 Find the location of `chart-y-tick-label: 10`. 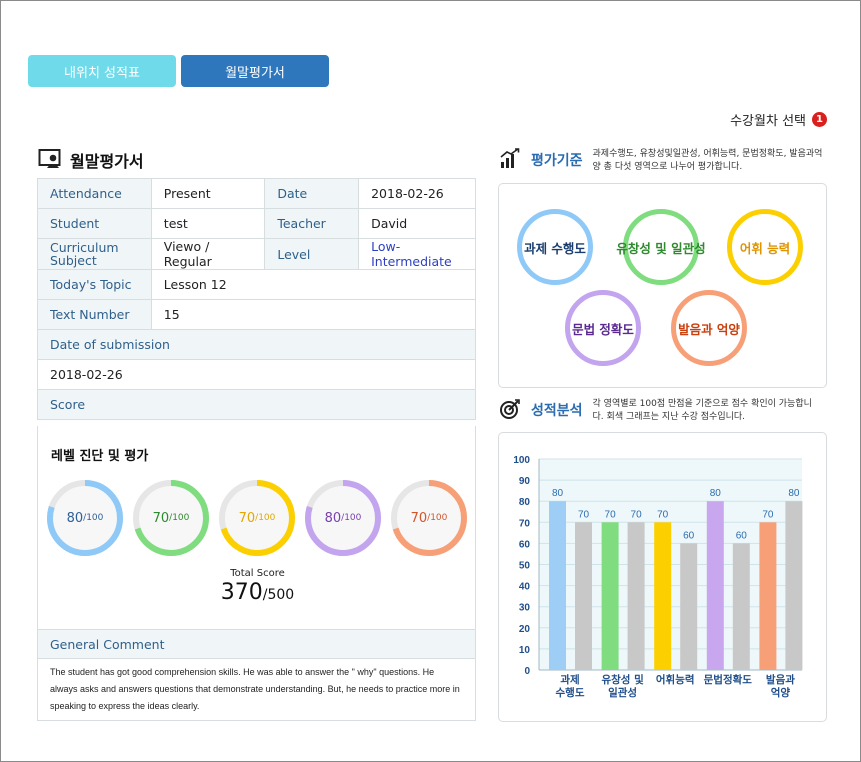

chart-y-tick-label: 10 is located at coordinates (525, 650).